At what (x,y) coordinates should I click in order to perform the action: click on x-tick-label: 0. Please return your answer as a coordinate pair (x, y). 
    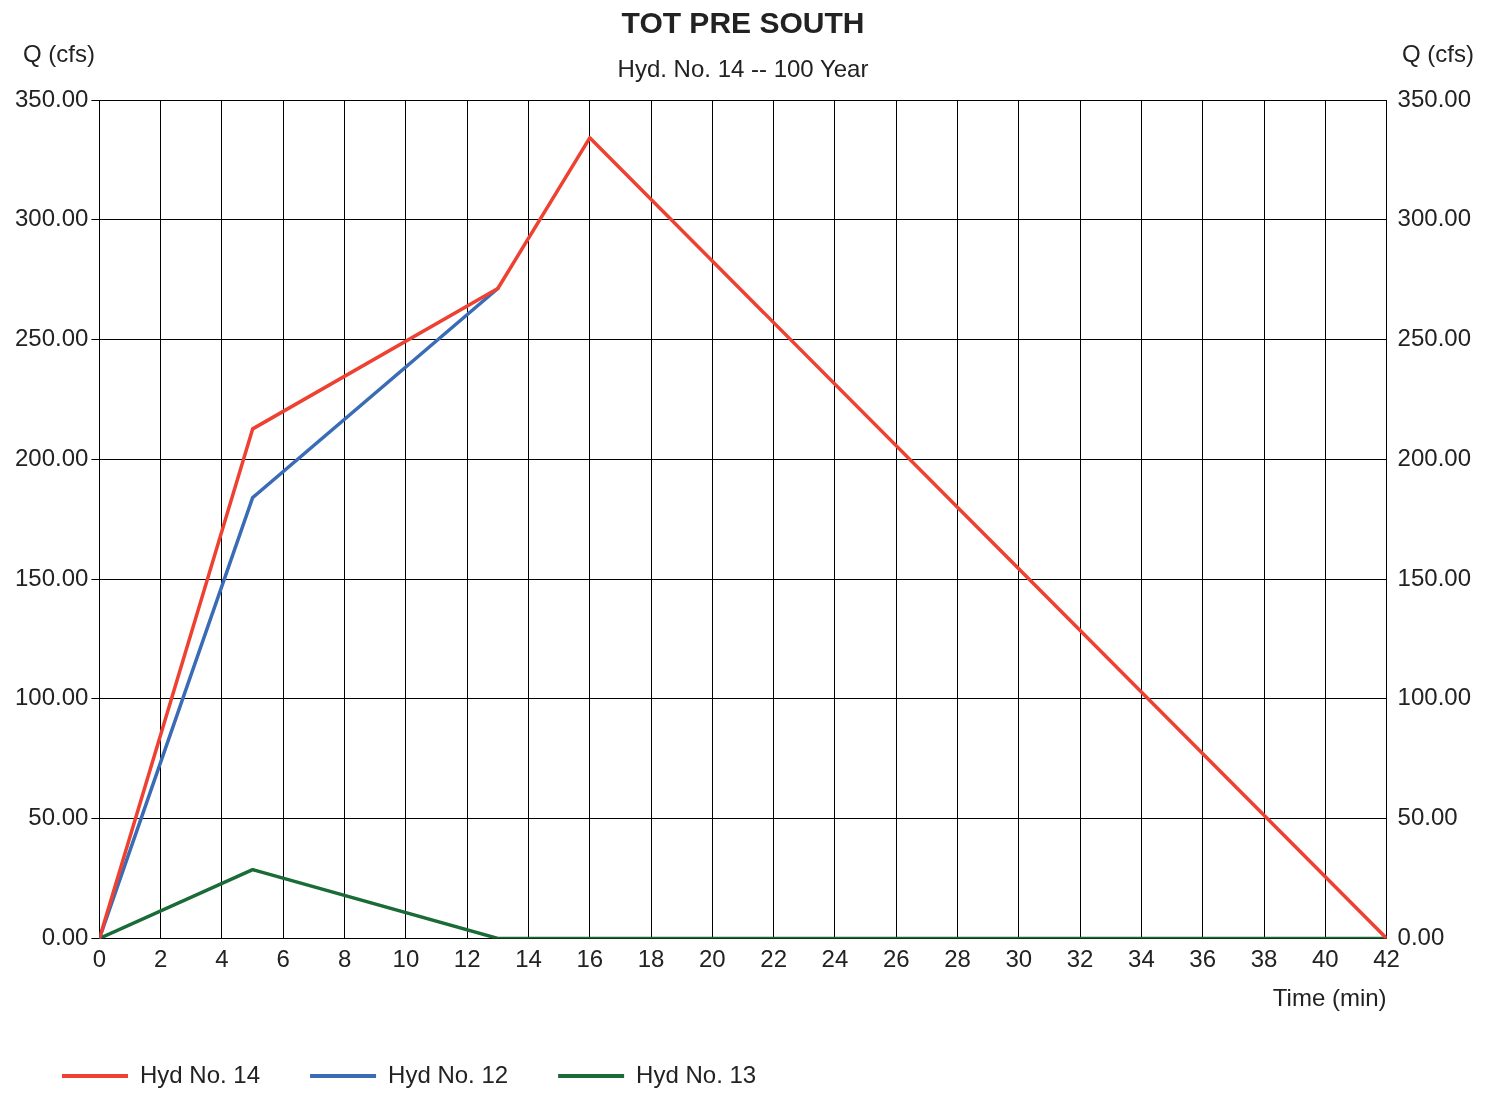
    Looking at the image, I should click on (99, 959).